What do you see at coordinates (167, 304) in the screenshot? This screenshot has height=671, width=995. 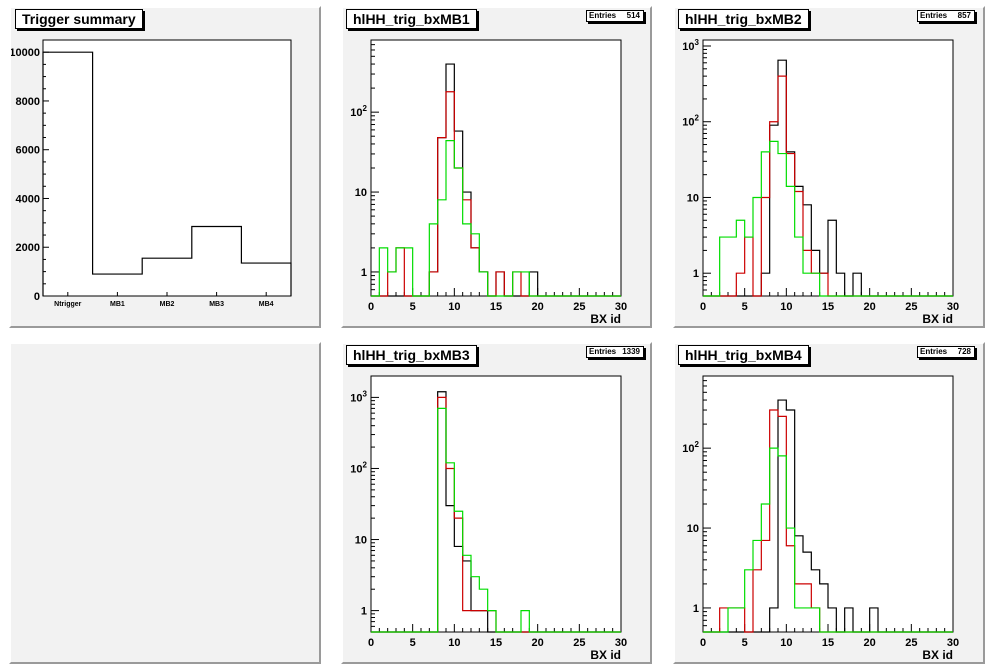 I see `x-category-label: MB2` at bounding box center [167, 304].